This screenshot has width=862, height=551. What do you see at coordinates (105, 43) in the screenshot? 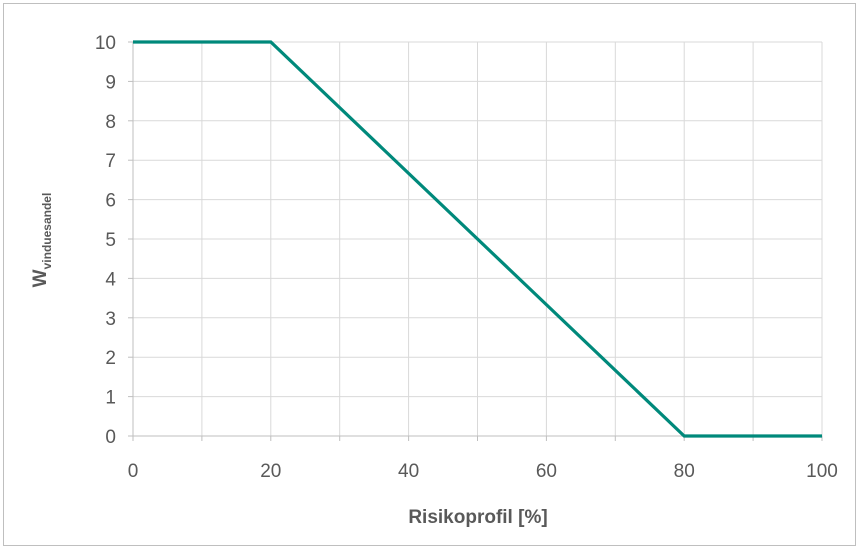
I see `y-tick-label-10: 10` at bounding box center [105, 43].